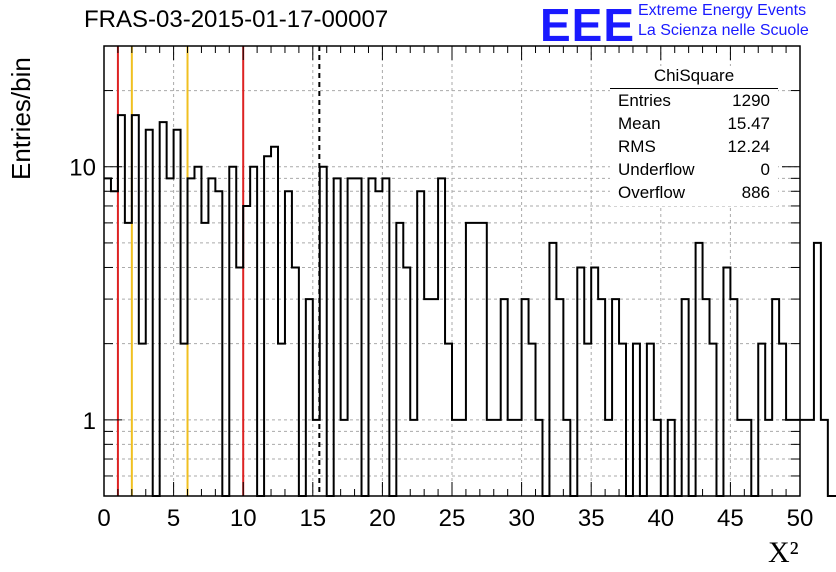 The image size is (836, 572). Describe the element at coordinates (382, 518) in the screenshot. I see `x-tick-label: 20` at that location.